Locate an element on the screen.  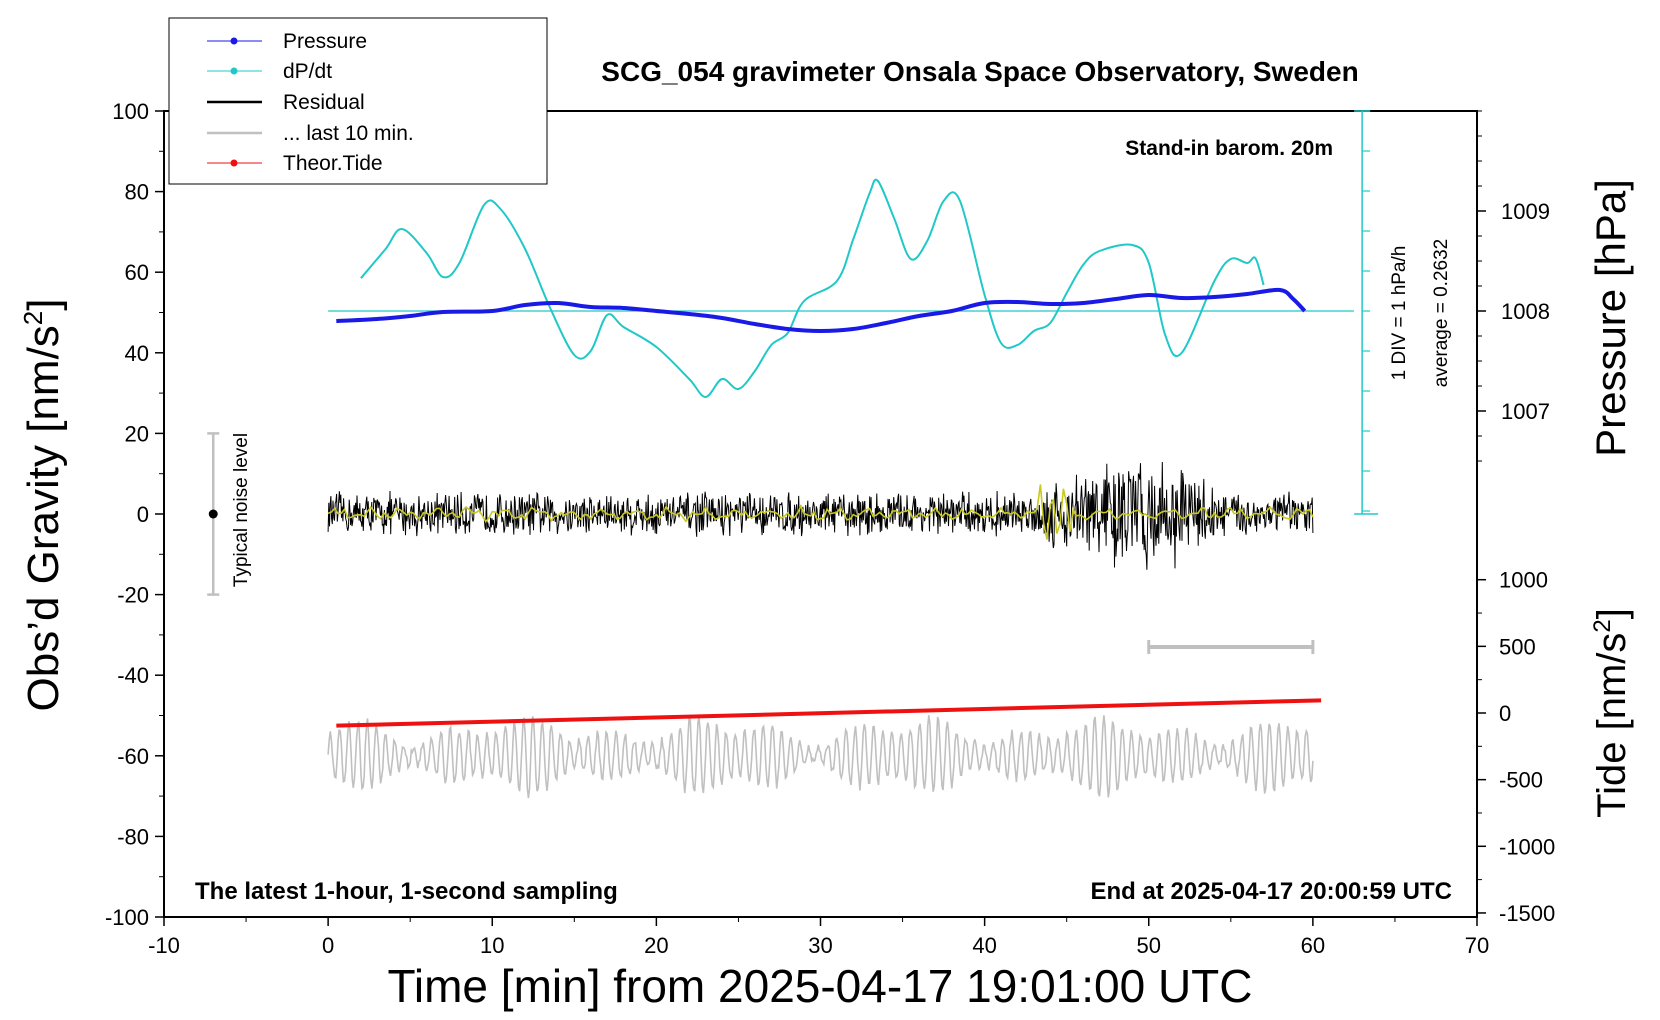
x-tick-label: 50 is located at coordinates (1149, 945).